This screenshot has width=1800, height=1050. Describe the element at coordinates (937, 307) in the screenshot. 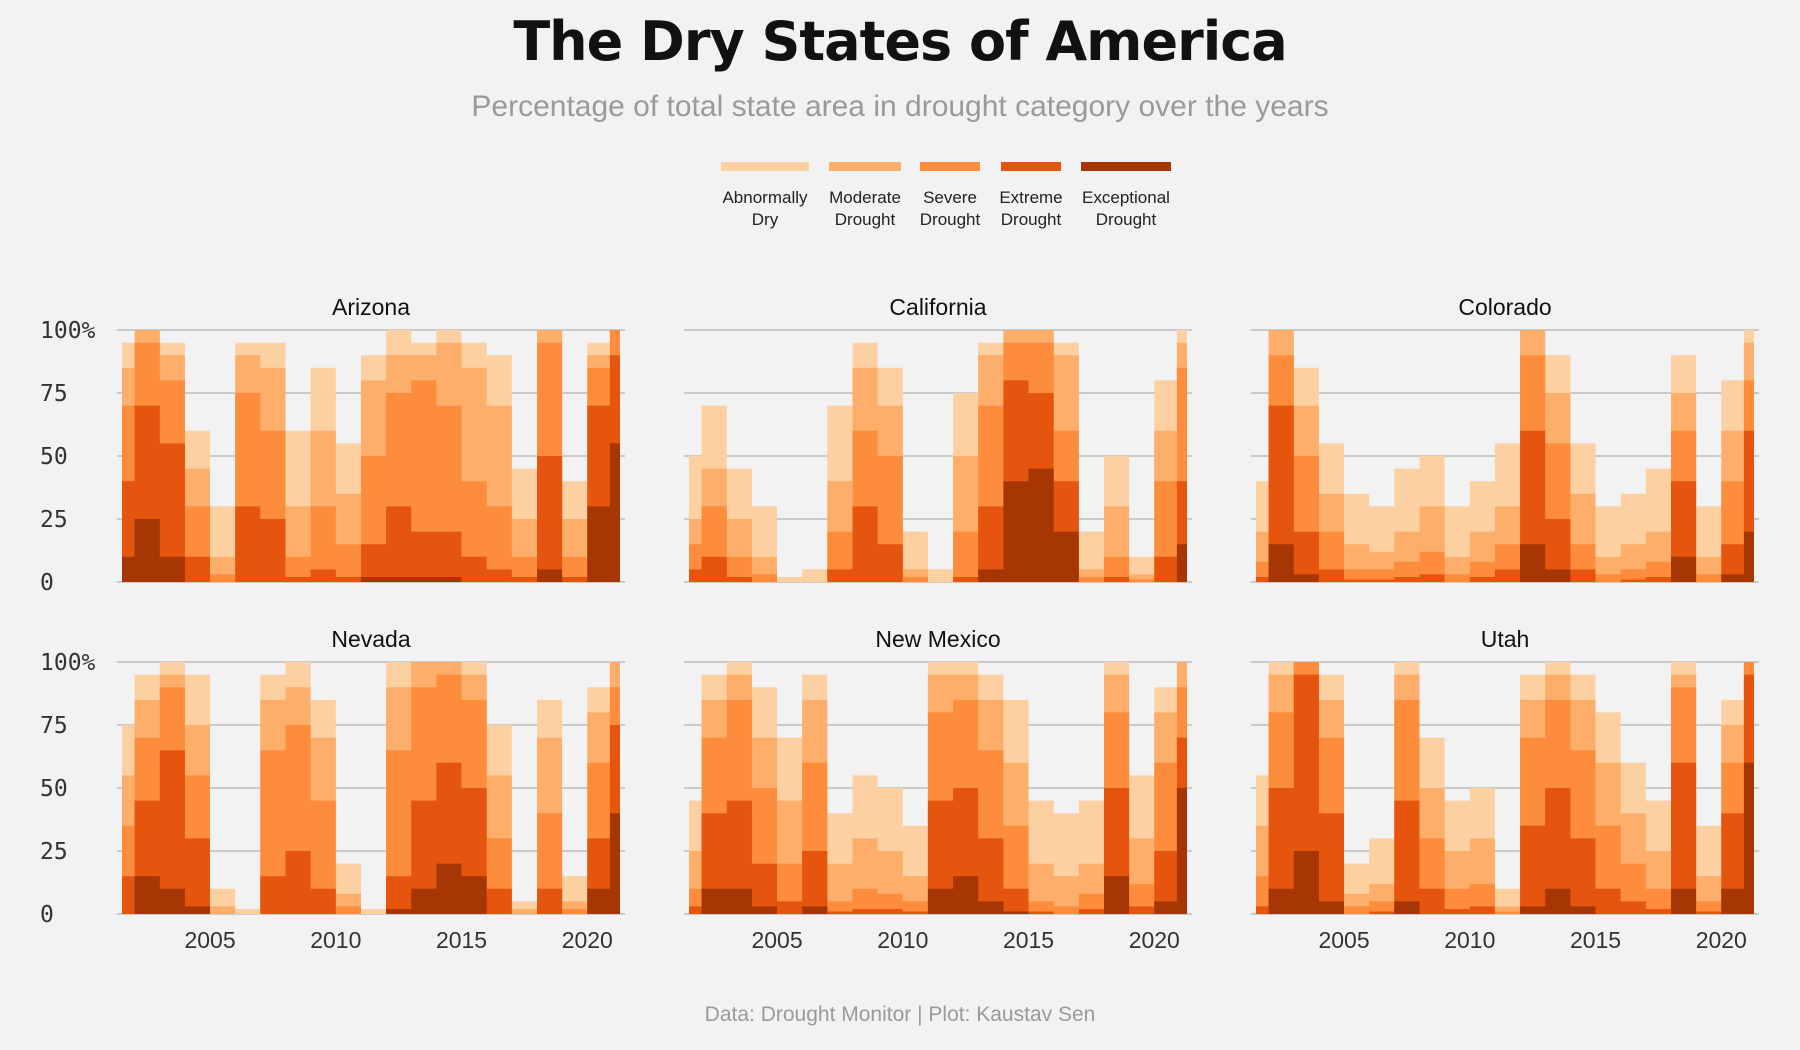

I see `panel-title: California` at that location.